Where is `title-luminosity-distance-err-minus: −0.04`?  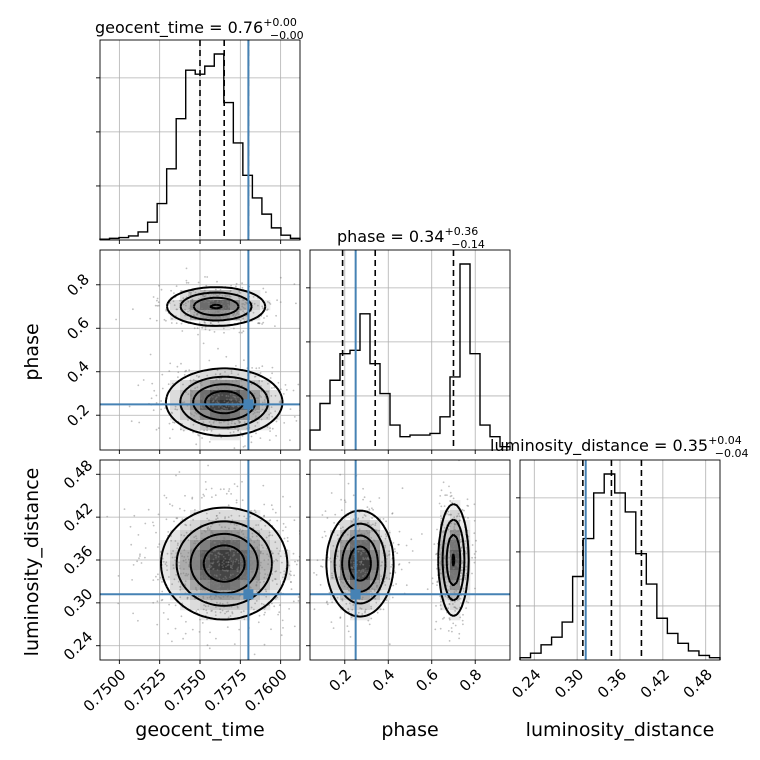 title-luminosity-distance-err-minus: −0.04 is located at coordinates (732, 453).